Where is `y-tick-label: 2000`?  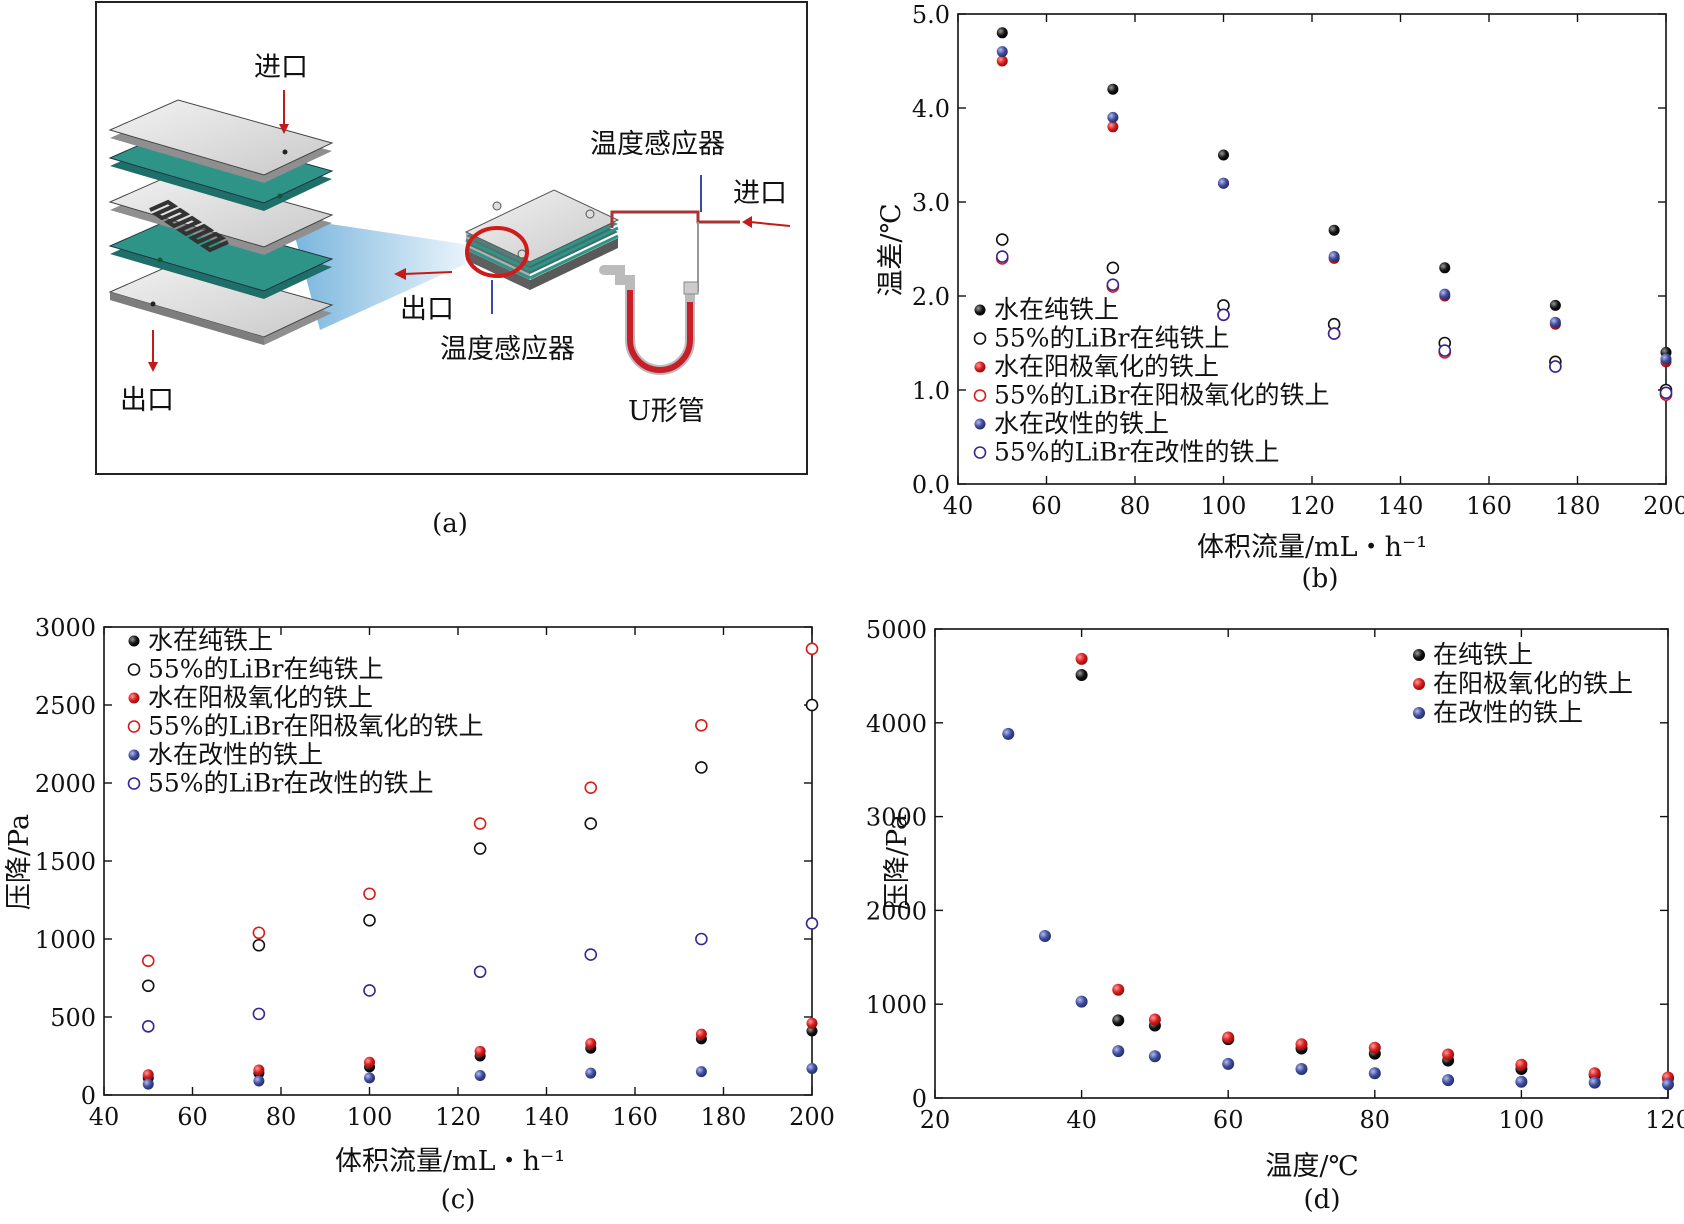
y-tick-label: 2000 is located at coordinates (65, 784).